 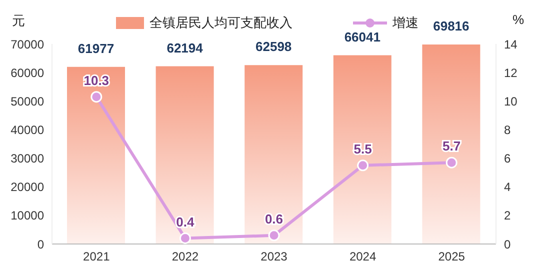 What do you see at coordinates (185, 48) in the screenshot?
I see `data-label: 62194` at bounding box center [185, 48].